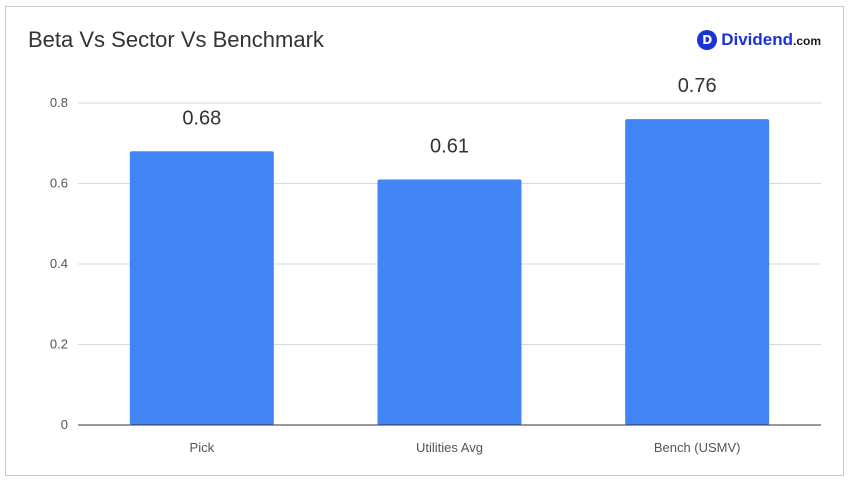 The width and height of the screenshot is (851, 483). Describe the element at coordinates (59, 344) in the screenshot. I see `y-tick-label: 0.2` at that location.